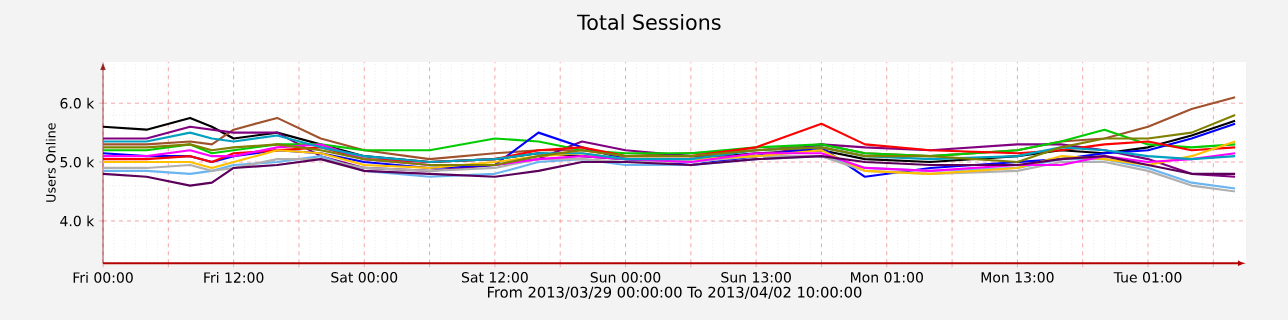  Describe the element at coordinates (625, 277) in the screenshot. I see `x-tick-label: Sun 00:00` at that location.